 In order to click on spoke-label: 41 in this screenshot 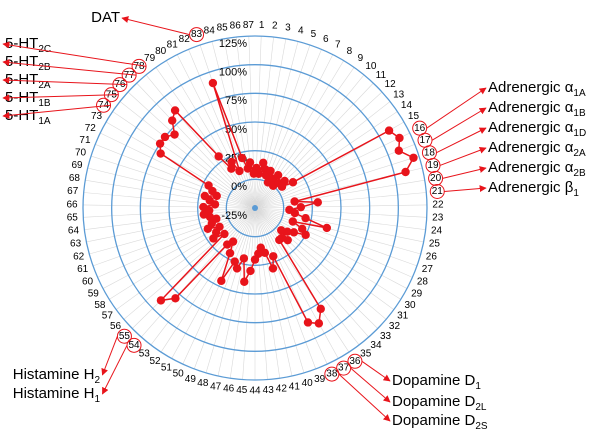, I will do `click(295, 386)`.